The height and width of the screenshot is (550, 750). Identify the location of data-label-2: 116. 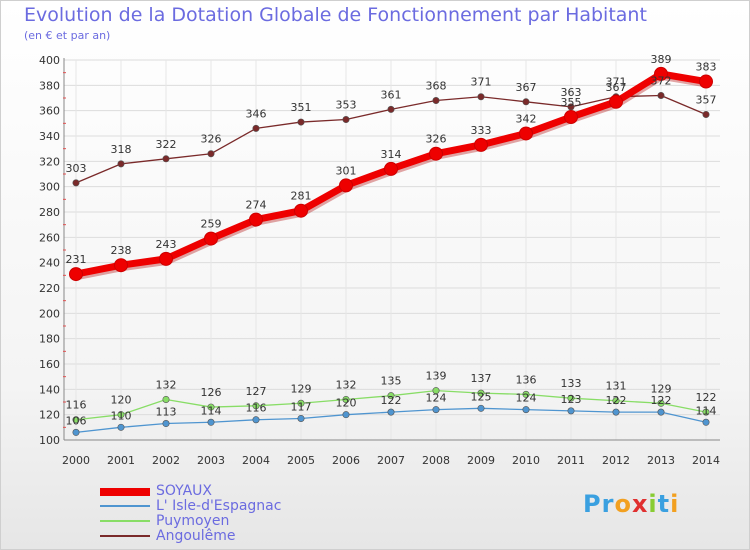
(76, 405).